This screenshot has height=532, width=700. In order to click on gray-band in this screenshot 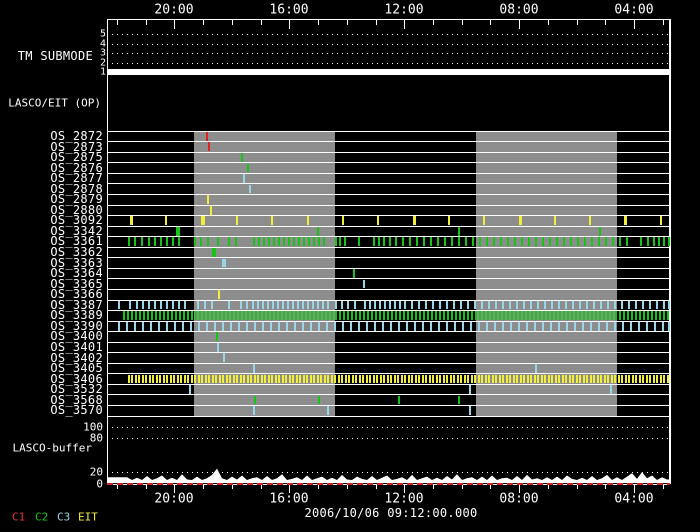, I will do `click(264, 273)`.